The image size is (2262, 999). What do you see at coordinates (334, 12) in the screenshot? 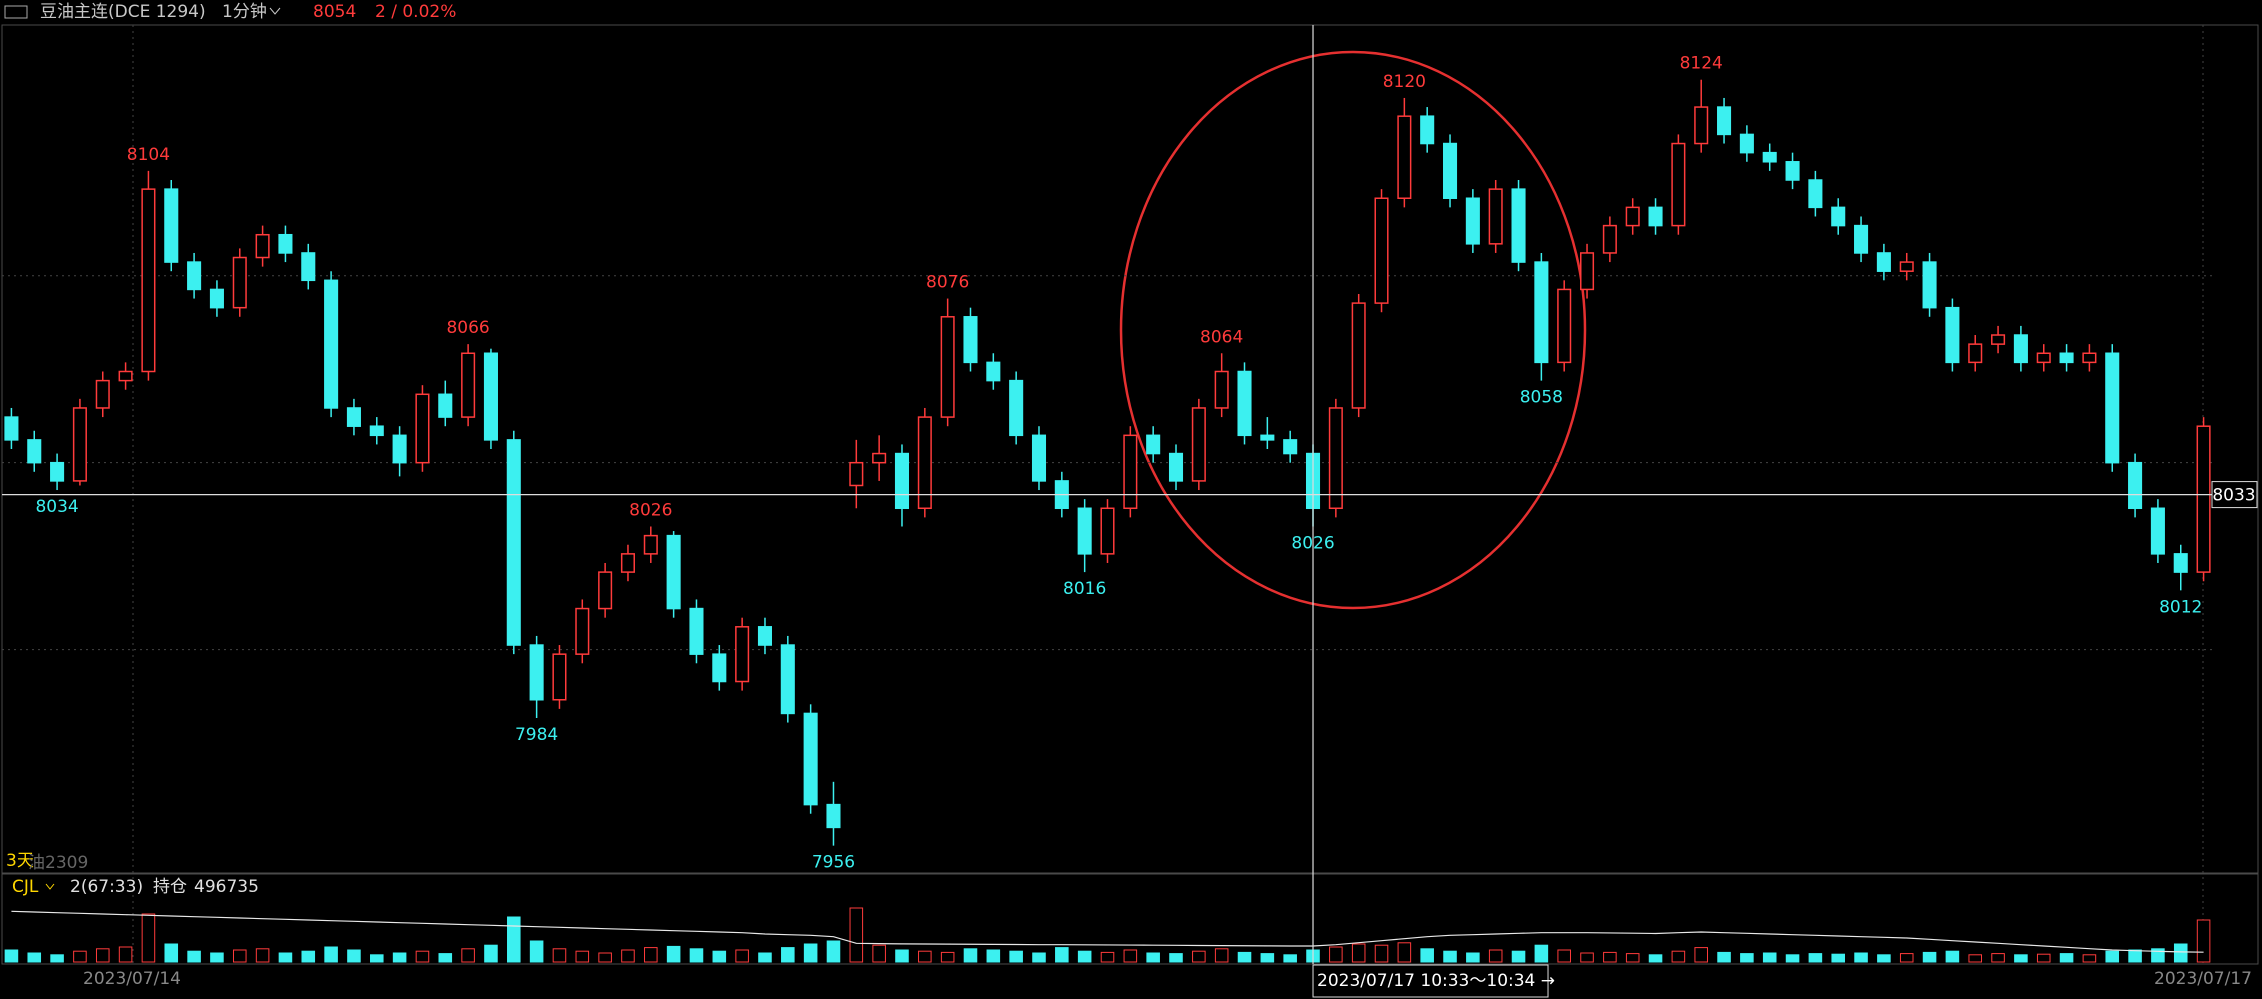
I see `last-price: 8054` at bounding box center [334, 12].